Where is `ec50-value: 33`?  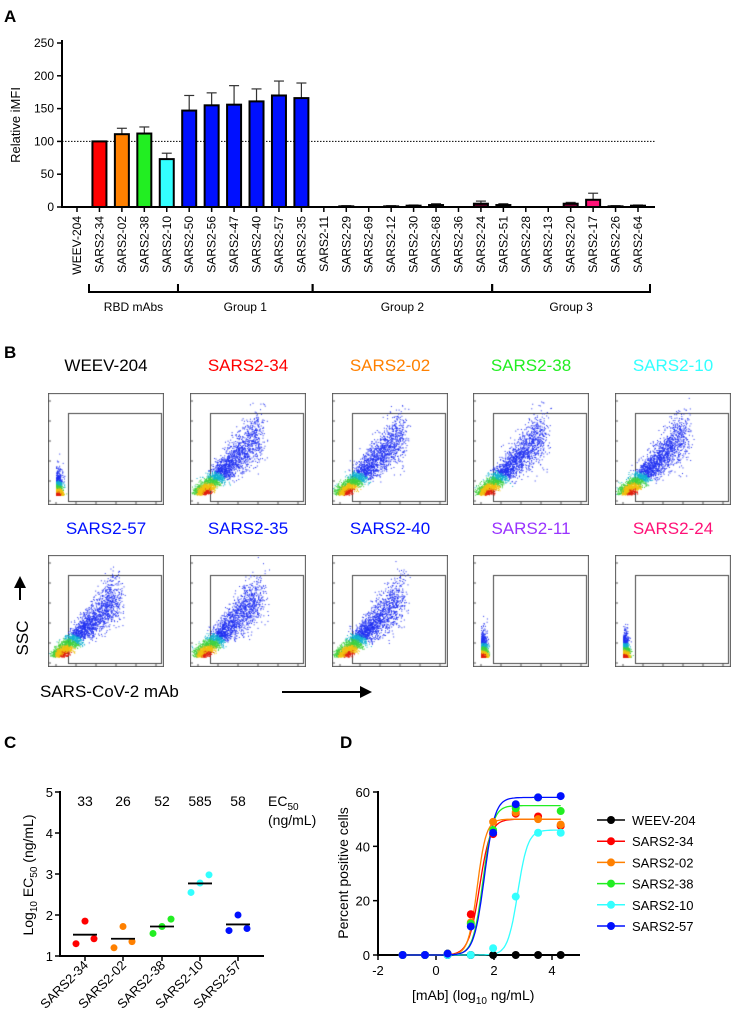 ec50-value: 33 is located at coordinates (85, 801).